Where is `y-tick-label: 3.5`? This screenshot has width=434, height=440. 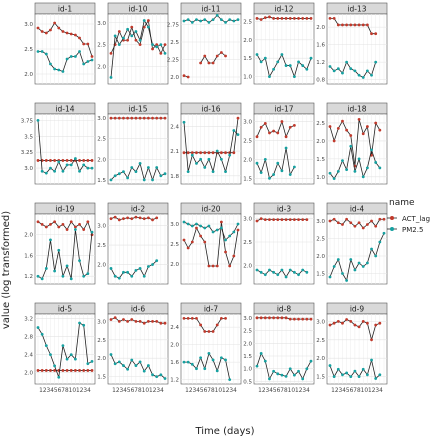 y-tick-label: 3.5 is located at coordinates (28, 137).